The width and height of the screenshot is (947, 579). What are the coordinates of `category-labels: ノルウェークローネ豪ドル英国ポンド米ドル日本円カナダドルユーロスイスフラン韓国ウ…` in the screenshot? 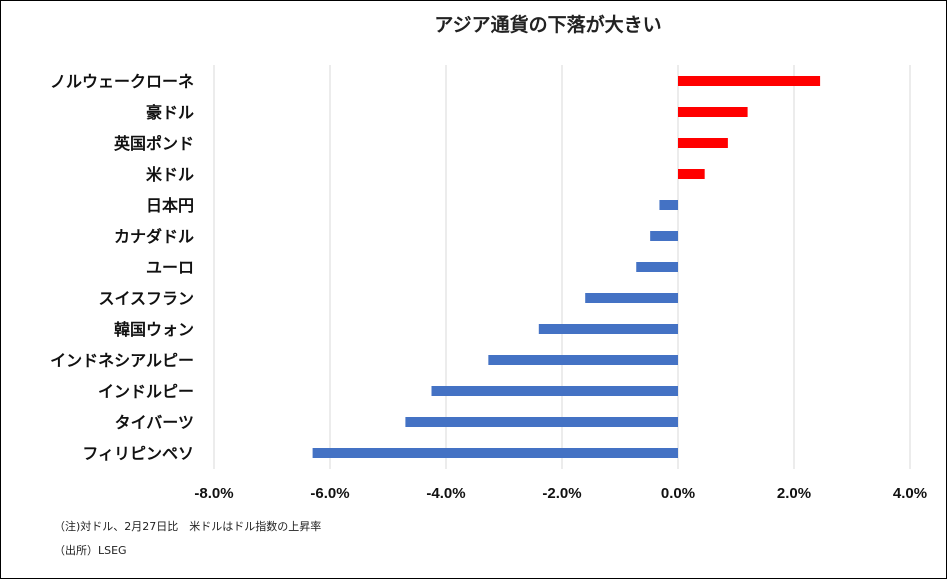 It's located at (122, 267).